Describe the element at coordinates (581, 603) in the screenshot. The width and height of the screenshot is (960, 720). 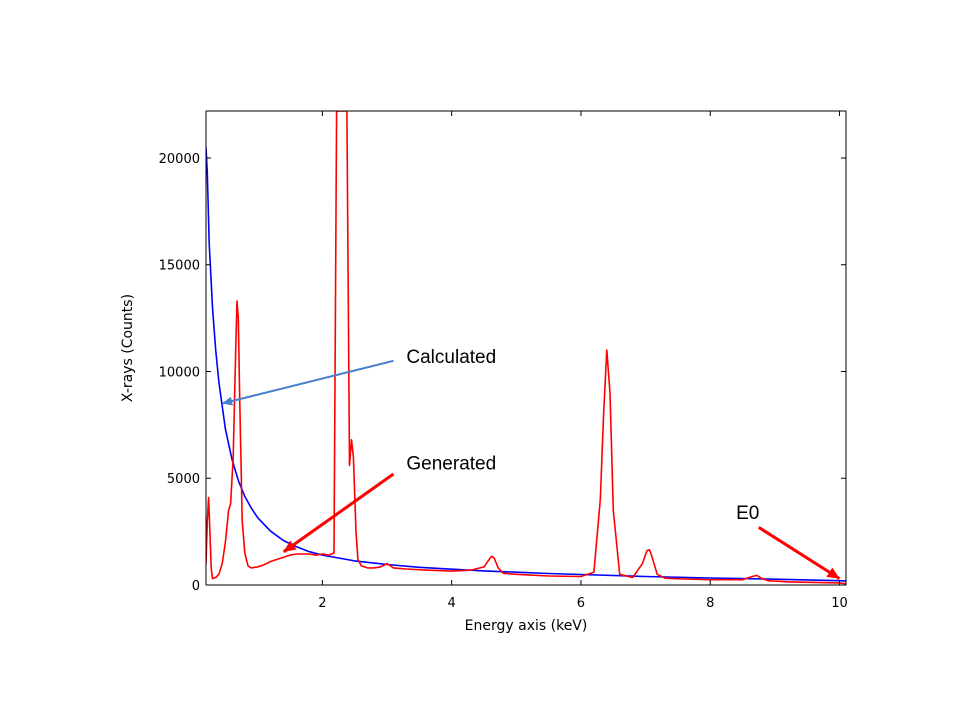
I see `x-tick-label: 6` at that location.